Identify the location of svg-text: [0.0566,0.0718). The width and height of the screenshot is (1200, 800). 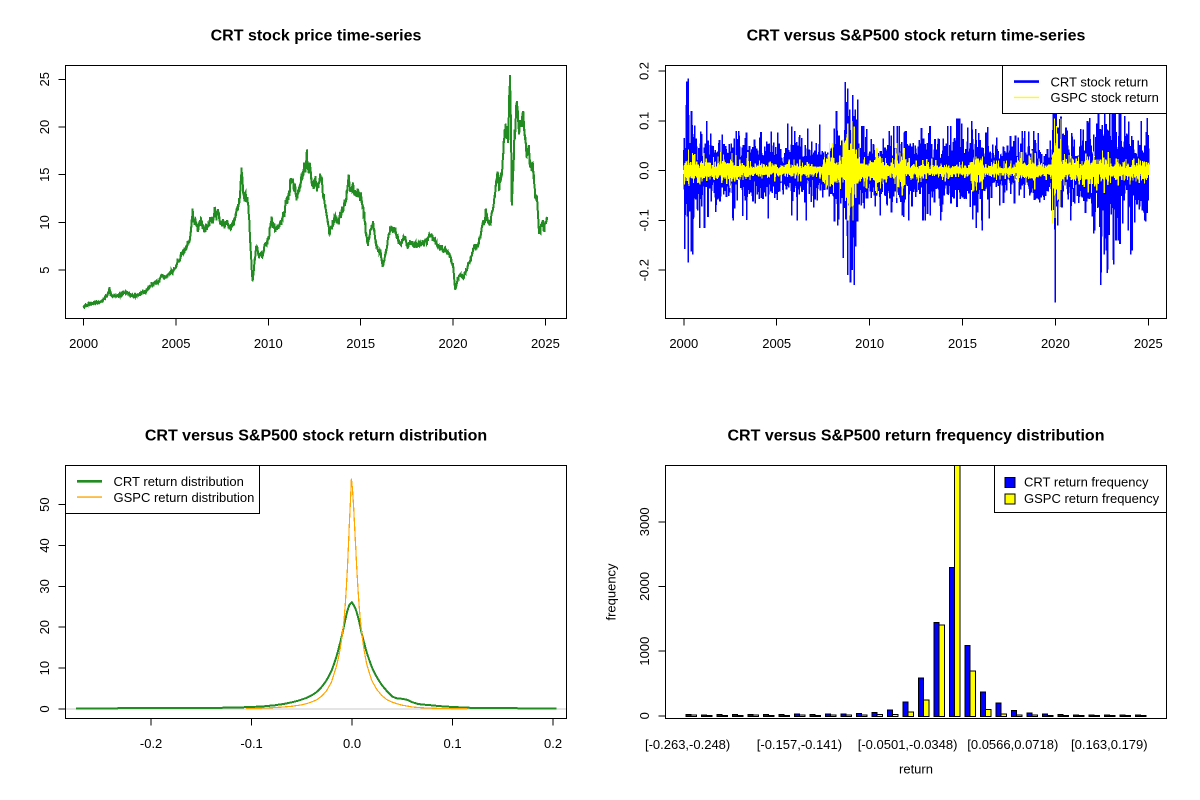
(1012, 744).